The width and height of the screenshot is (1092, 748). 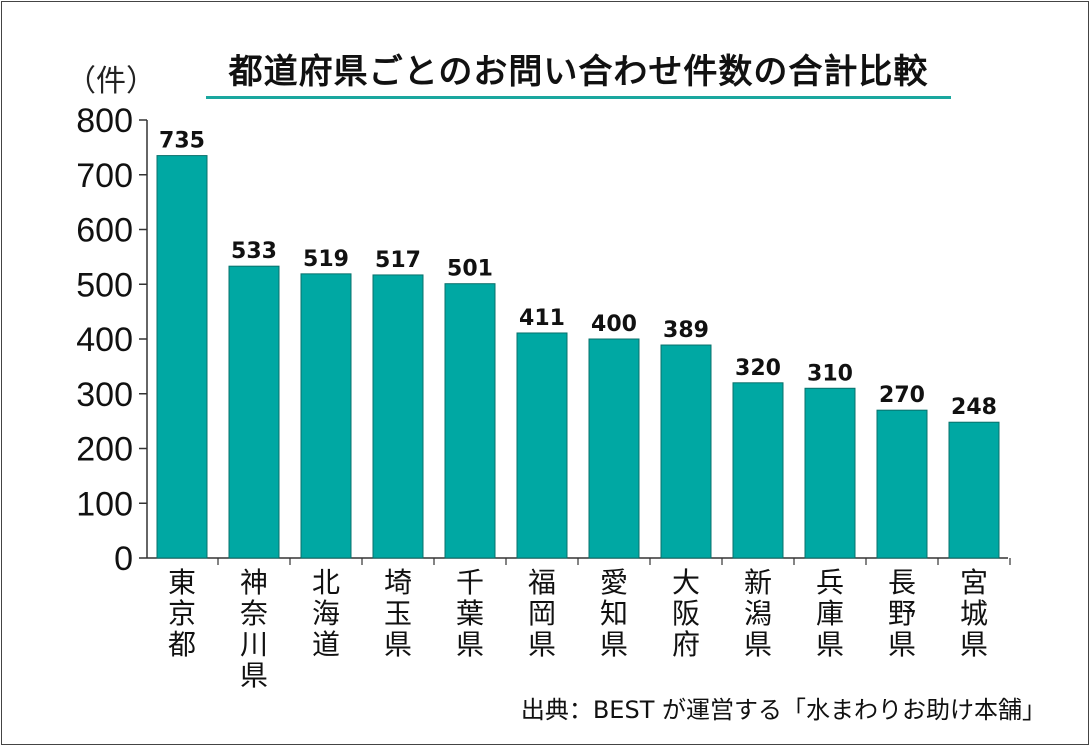 What do you see at coordinates (578, 97) in the screenshot?
I see `title-underline` at bounding box center [578, 97].